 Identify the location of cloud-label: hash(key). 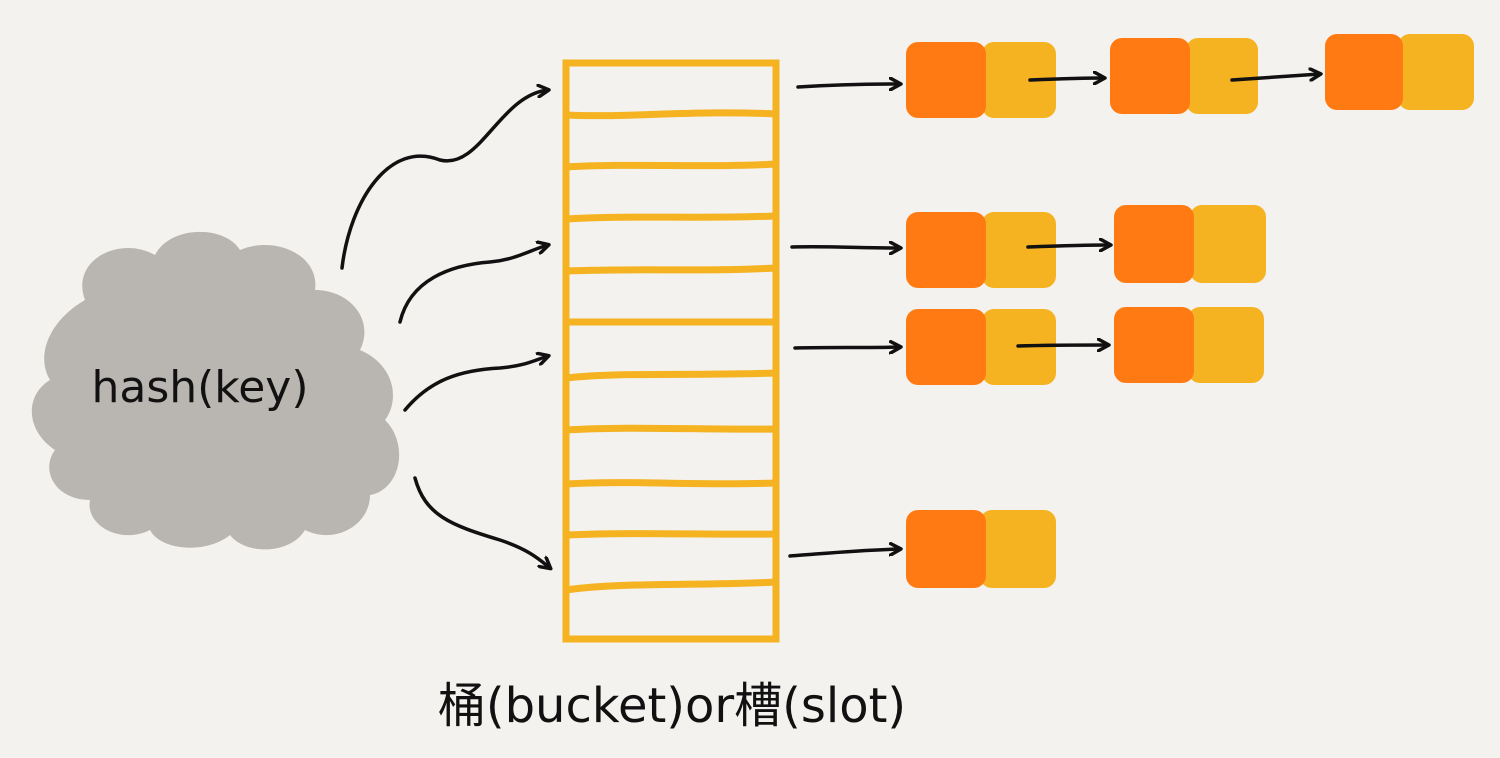
(199, 387).